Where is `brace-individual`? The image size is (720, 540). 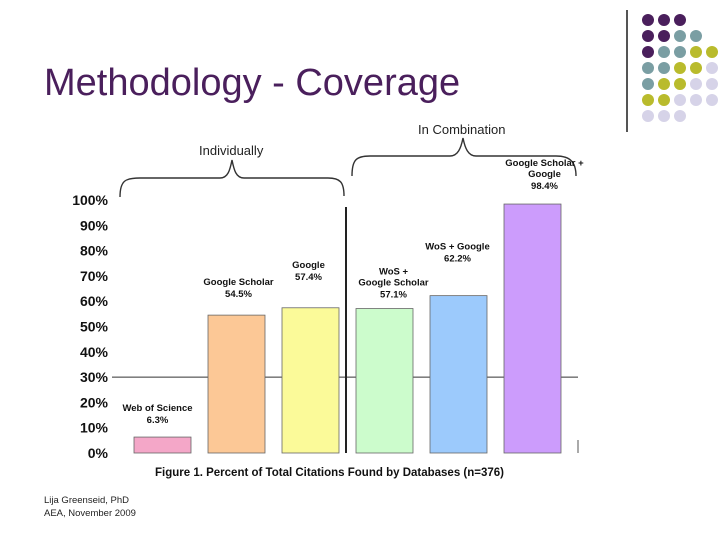
brace-individual is located at coordinates (232, 178).